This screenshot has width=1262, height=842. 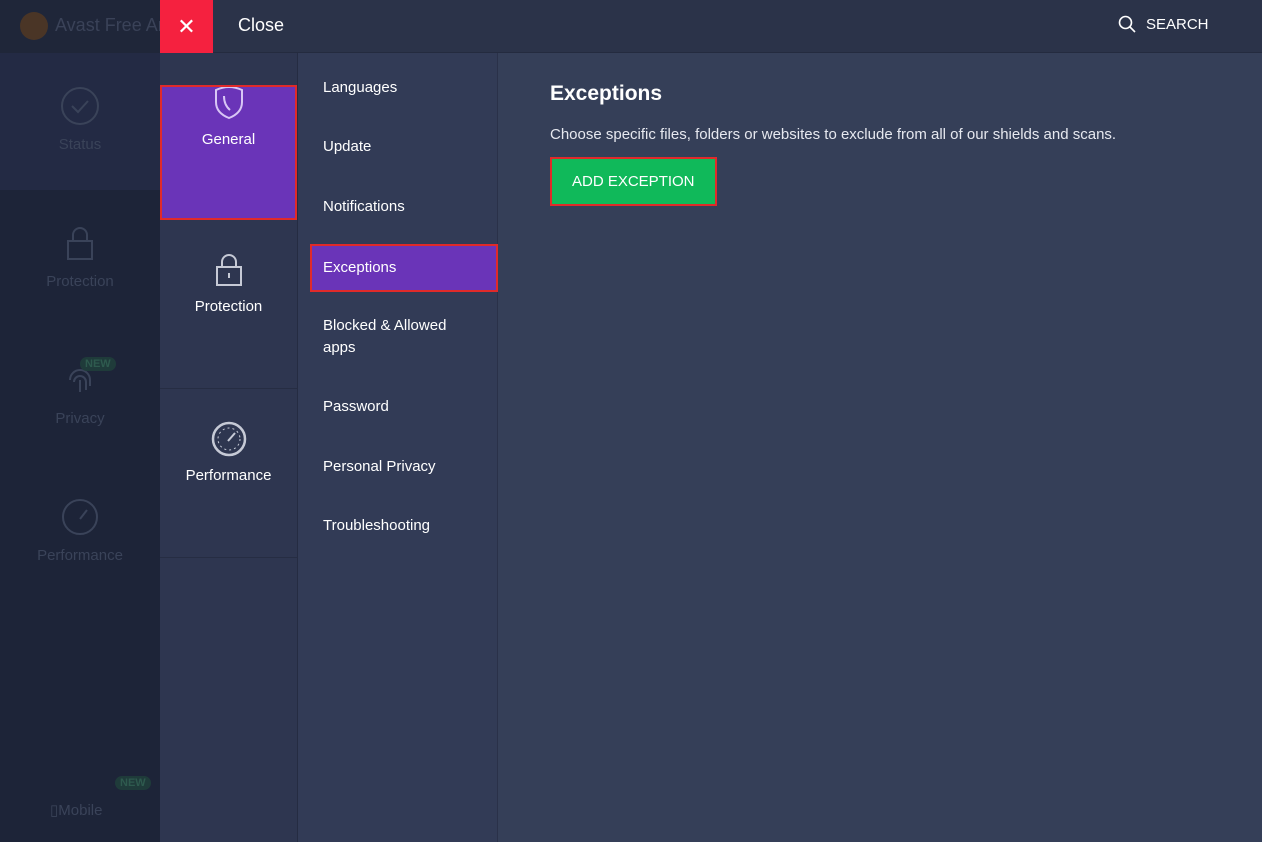 I want to click on search-icon, so click(x=1127, y=24).